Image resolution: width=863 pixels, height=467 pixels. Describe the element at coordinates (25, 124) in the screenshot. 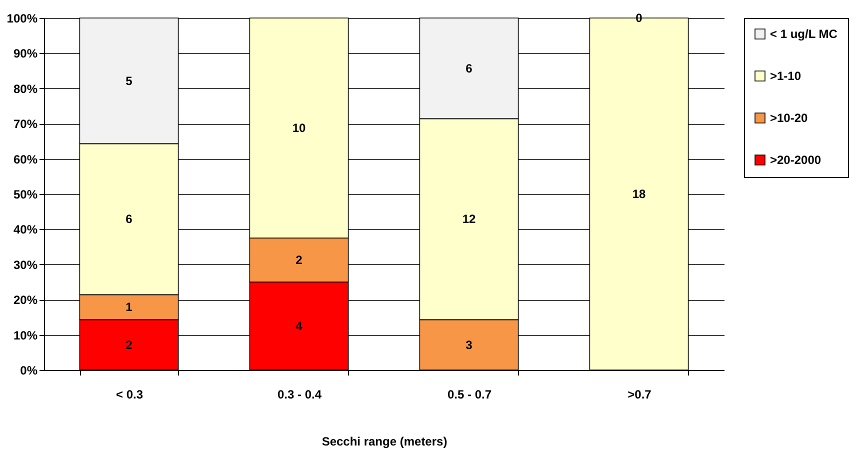

I see `y-tick-label: 70%` at that location.